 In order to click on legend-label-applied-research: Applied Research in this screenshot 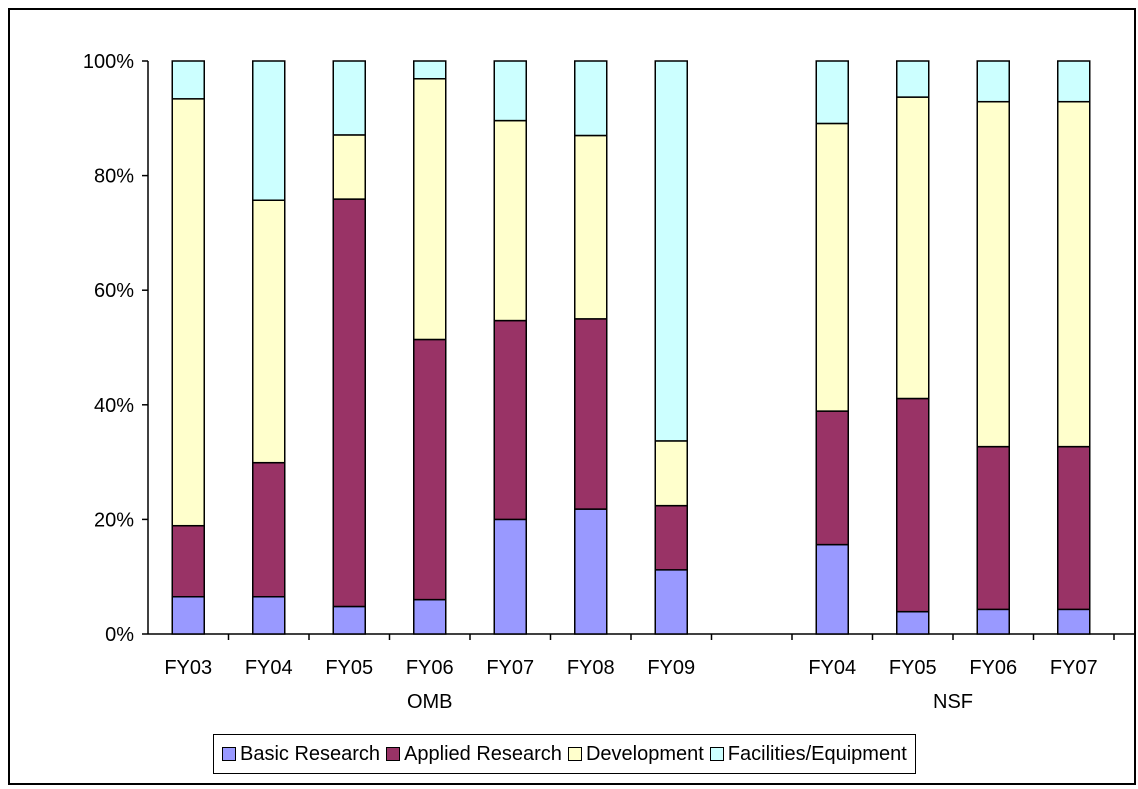, I will do `click(483, 753)`.